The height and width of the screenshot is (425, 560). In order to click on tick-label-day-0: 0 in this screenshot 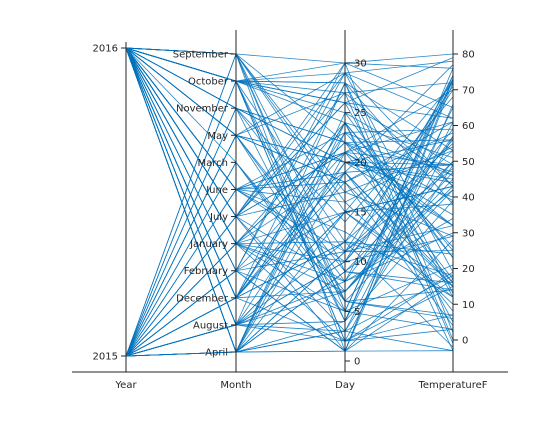, I will do `click(357, 362)`.